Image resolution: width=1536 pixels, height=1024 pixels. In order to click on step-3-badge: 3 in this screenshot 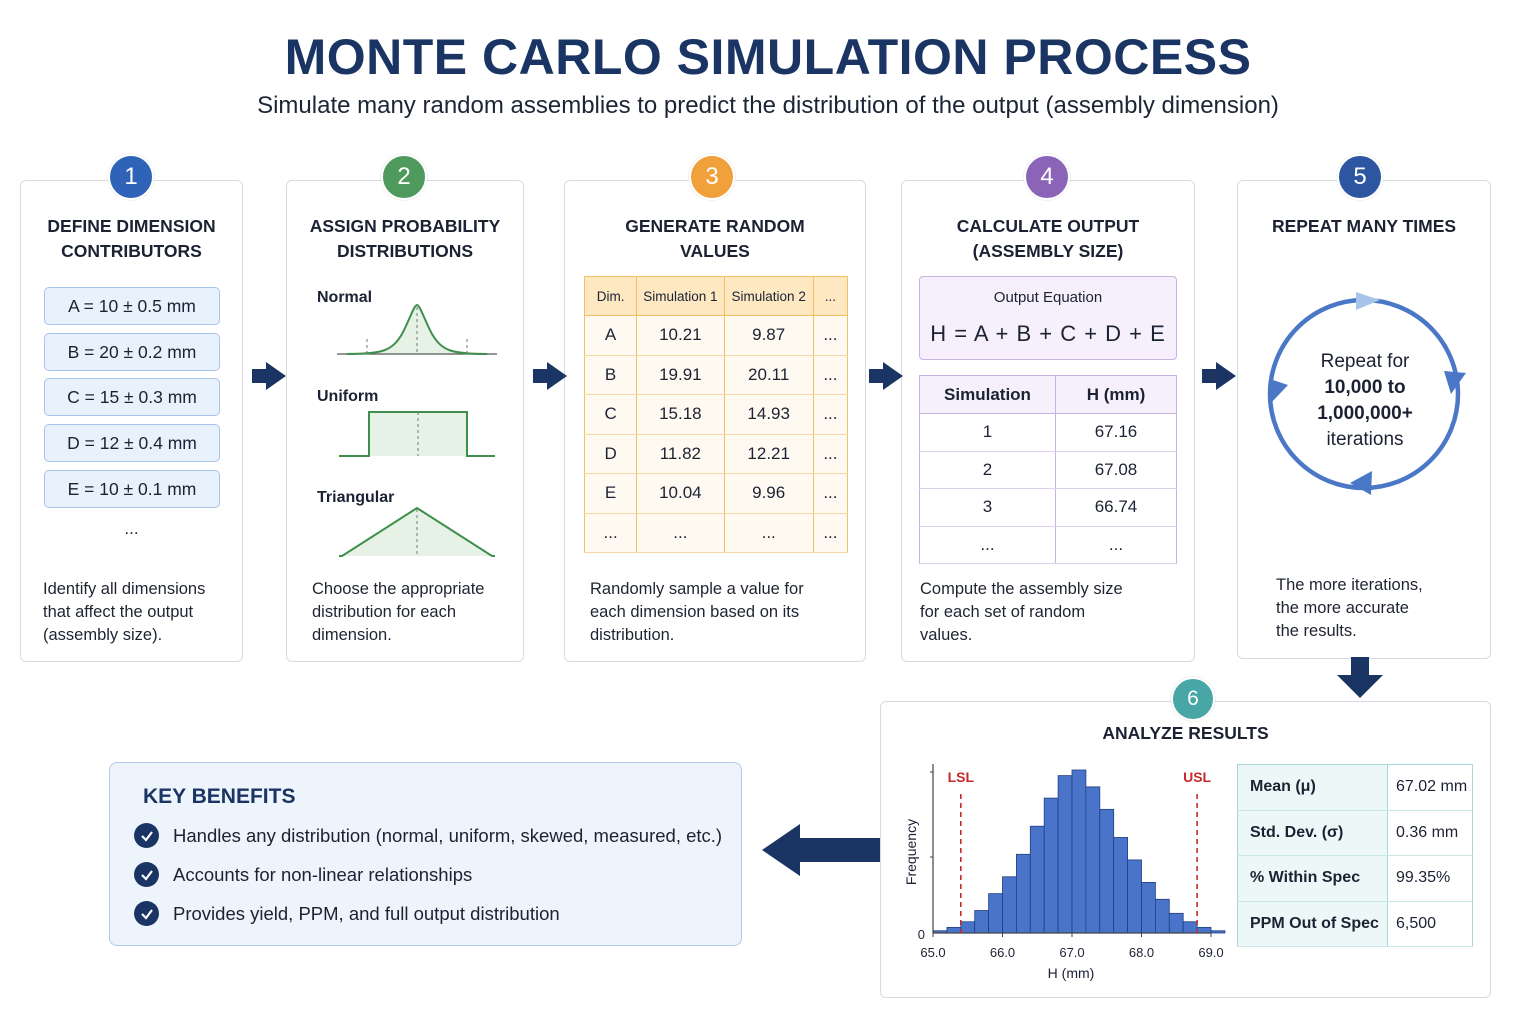, I will do `click(712, 177)`.